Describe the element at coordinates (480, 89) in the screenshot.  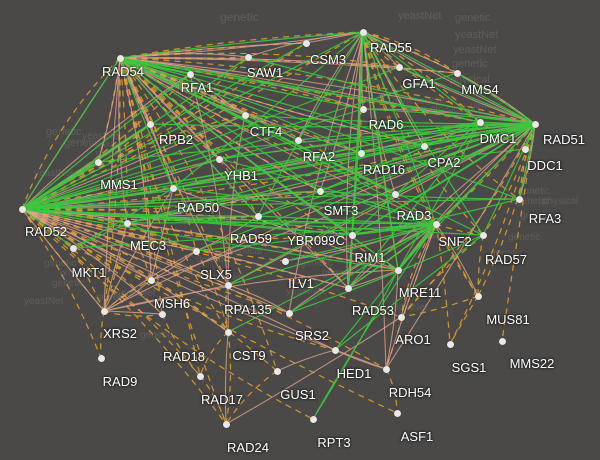
I see `node-label-mms4: MMS4` at that location.